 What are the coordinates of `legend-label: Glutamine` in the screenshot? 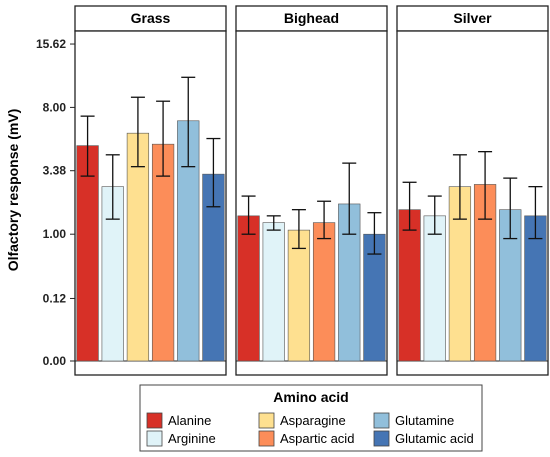 It's located at (424, 420).